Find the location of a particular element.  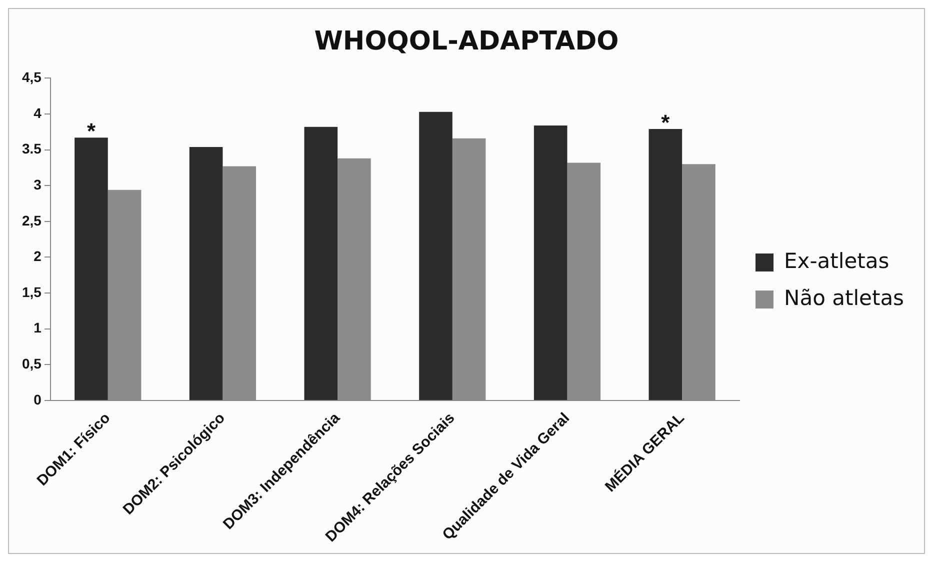

y-tick-label: 3 is located at coordinates (38, 184).